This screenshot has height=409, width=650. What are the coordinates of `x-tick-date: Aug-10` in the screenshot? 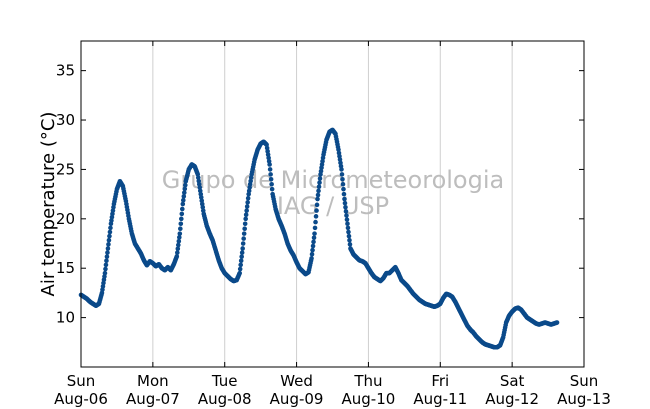 It's located at (369, 399).